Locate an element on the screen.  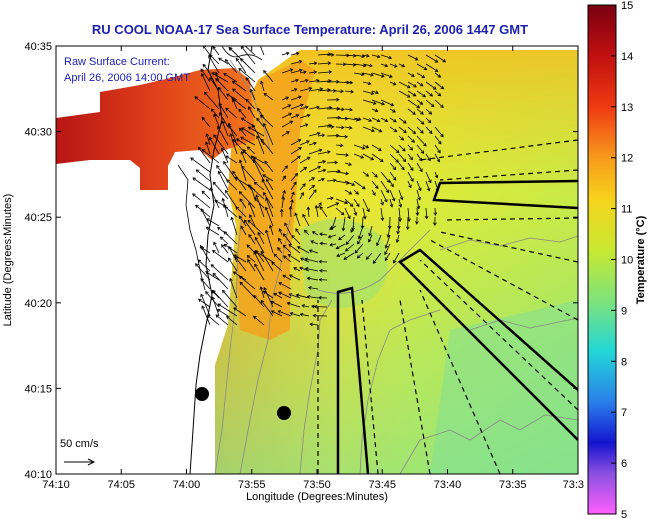
y-tick-label: 40:25 is located at coordinates (38, 218).